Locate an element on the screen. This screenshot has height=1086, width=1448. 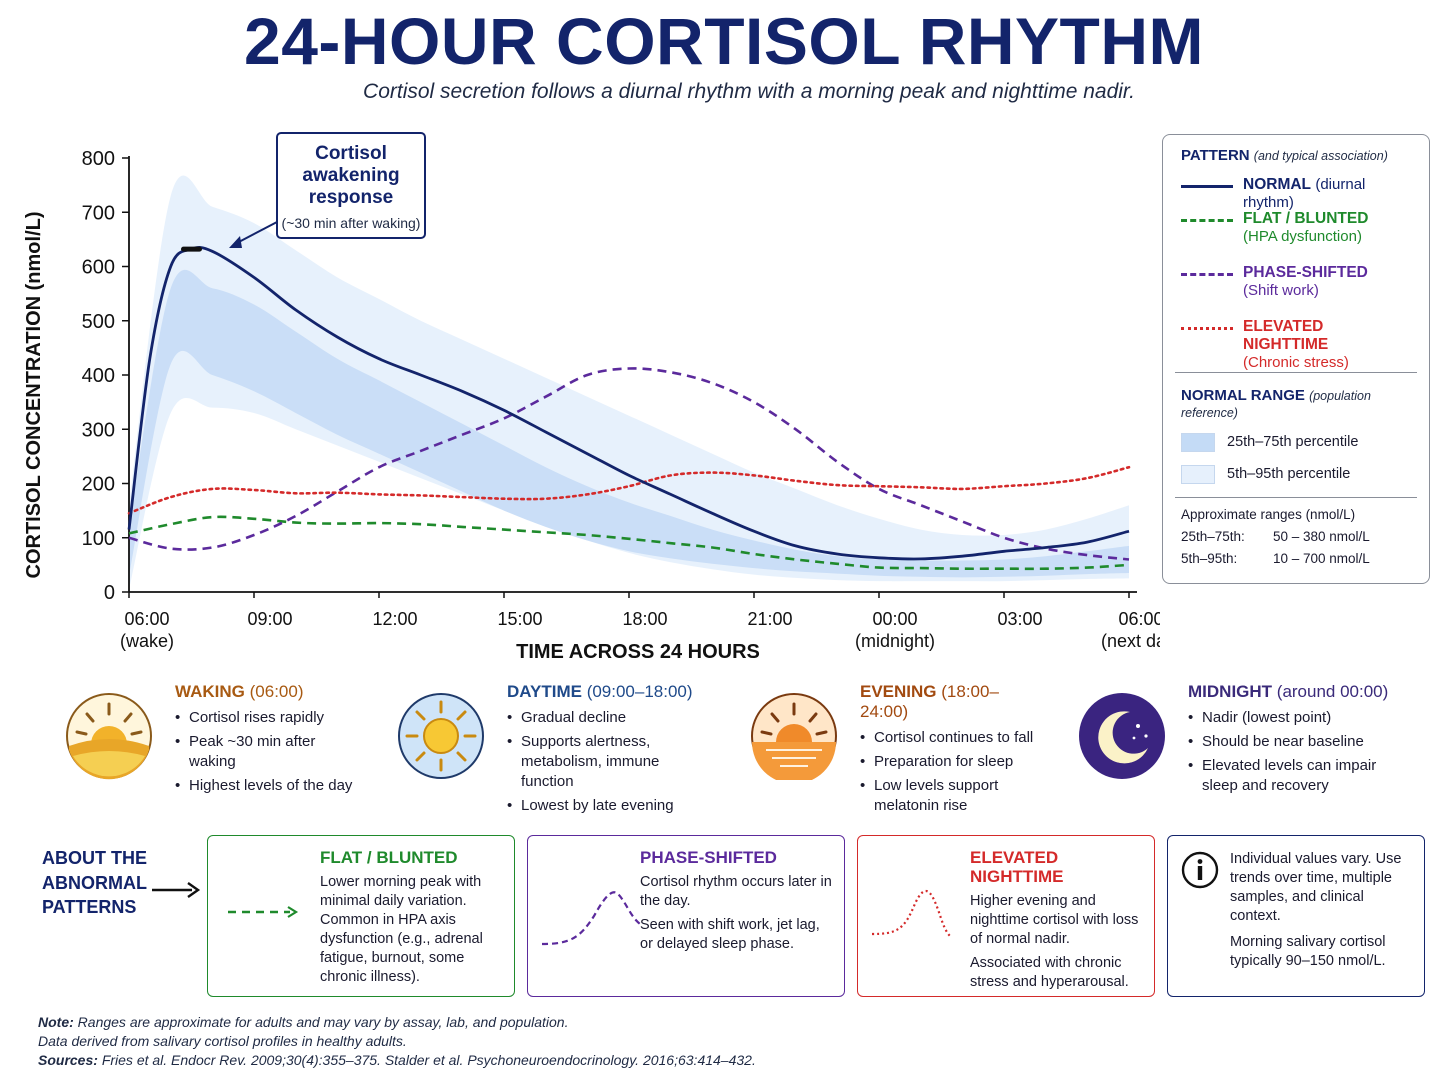
period-bullet: Nadir (lowest point) is located at coordinates (1295, 718).